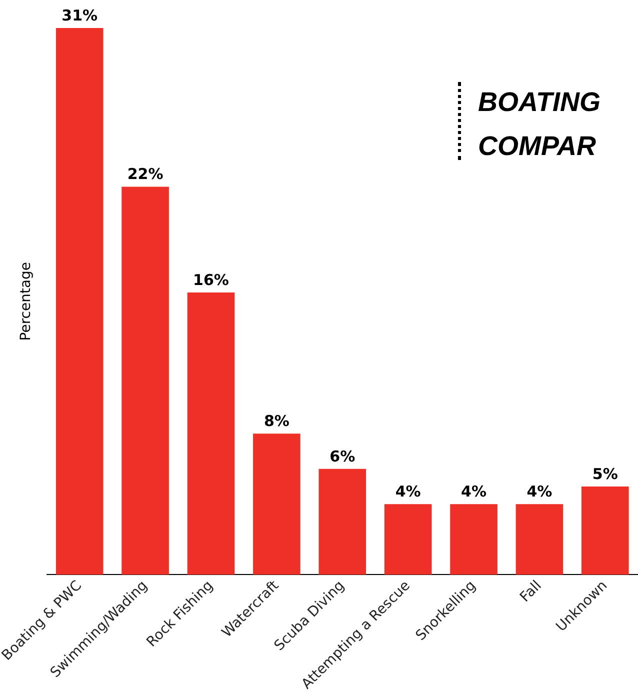 The image size is (638, 696). I want to click on data-label: 6%, so click(343, 456).